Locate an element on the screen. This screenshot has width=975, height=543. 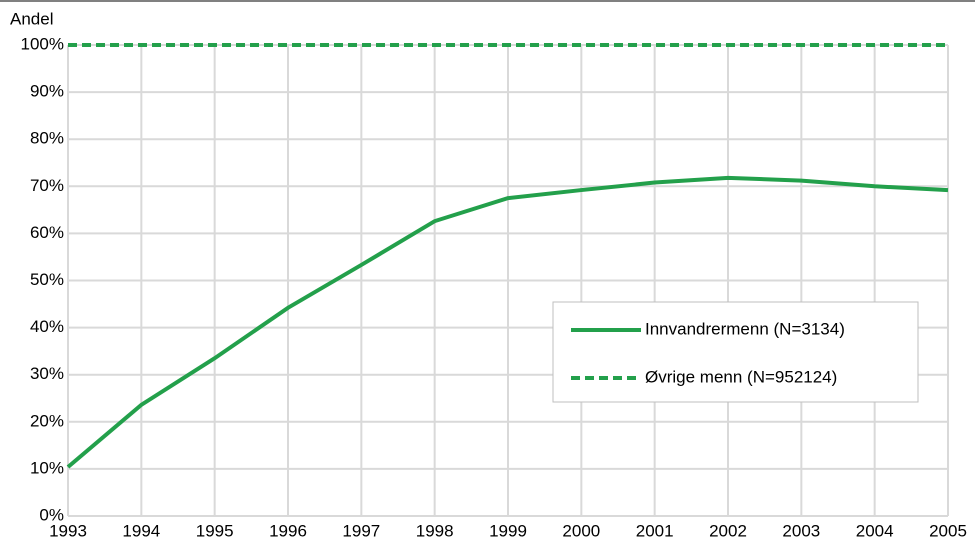
x-tick-label: 1998 is located at coordinates (435, 530).